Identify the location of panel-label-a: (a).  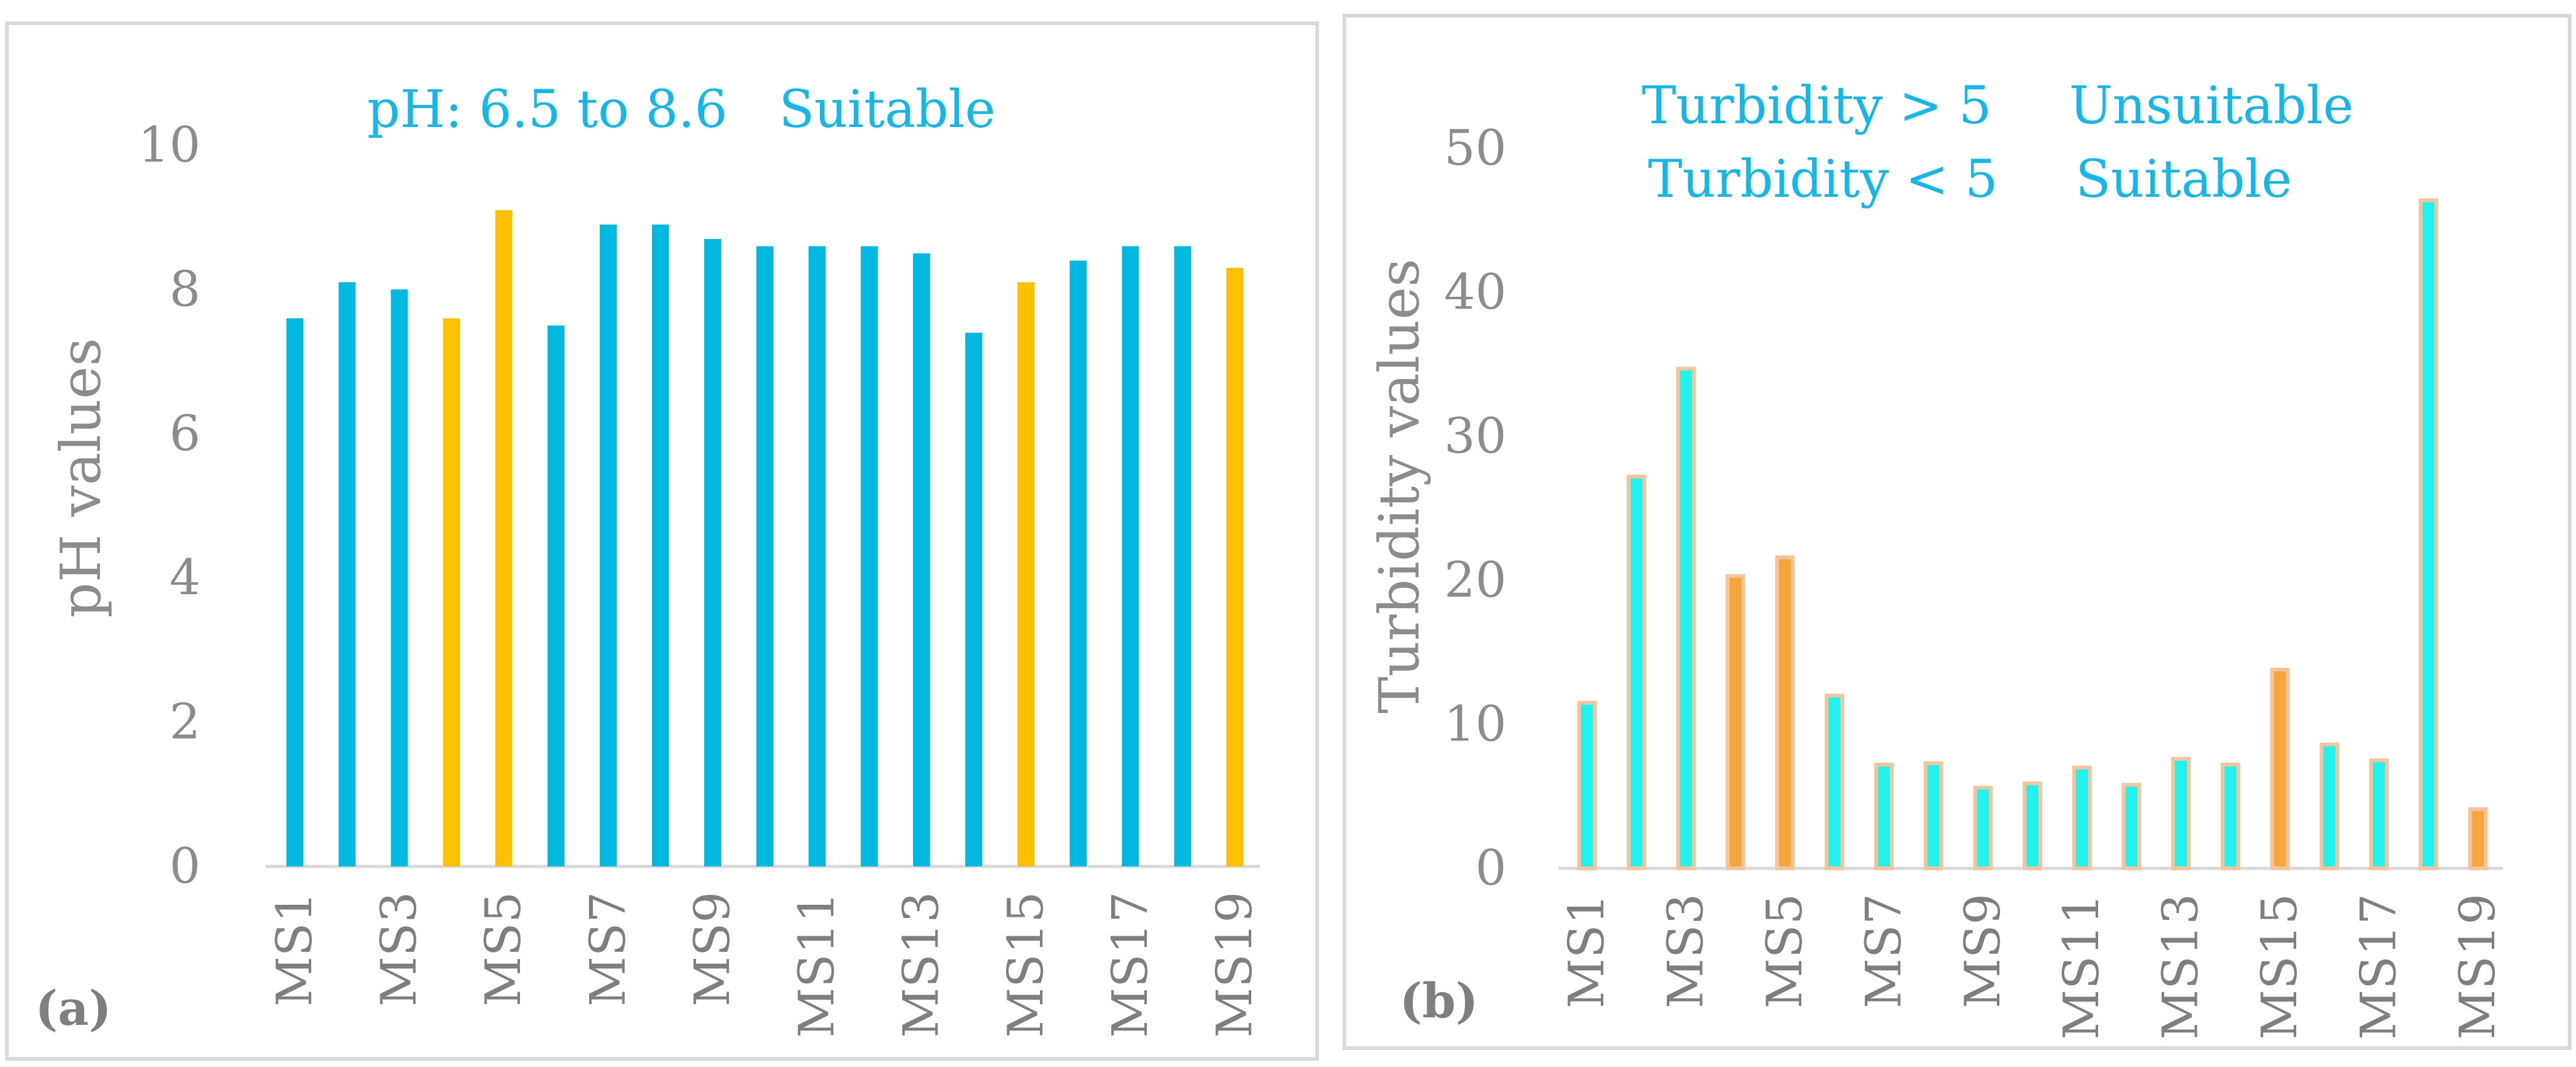
(73, 1008).